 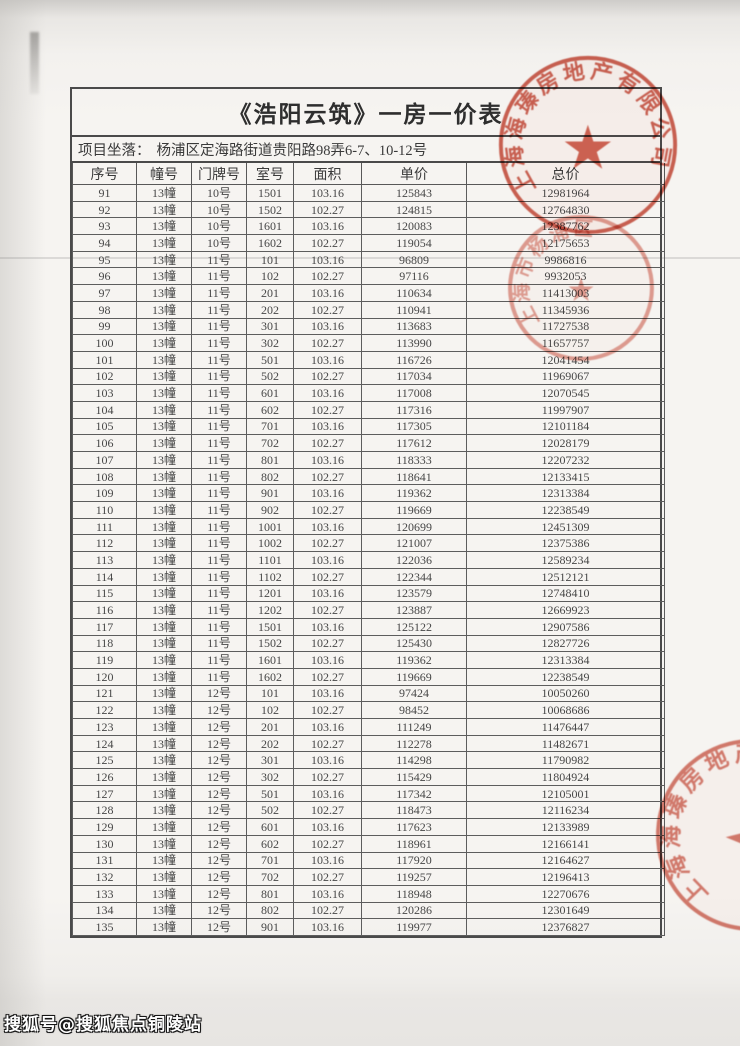 What do you see at coordinates (414, 443) in the screenshot?
I see `cell-unit-price: 117612` at bounding box center [414, 443].